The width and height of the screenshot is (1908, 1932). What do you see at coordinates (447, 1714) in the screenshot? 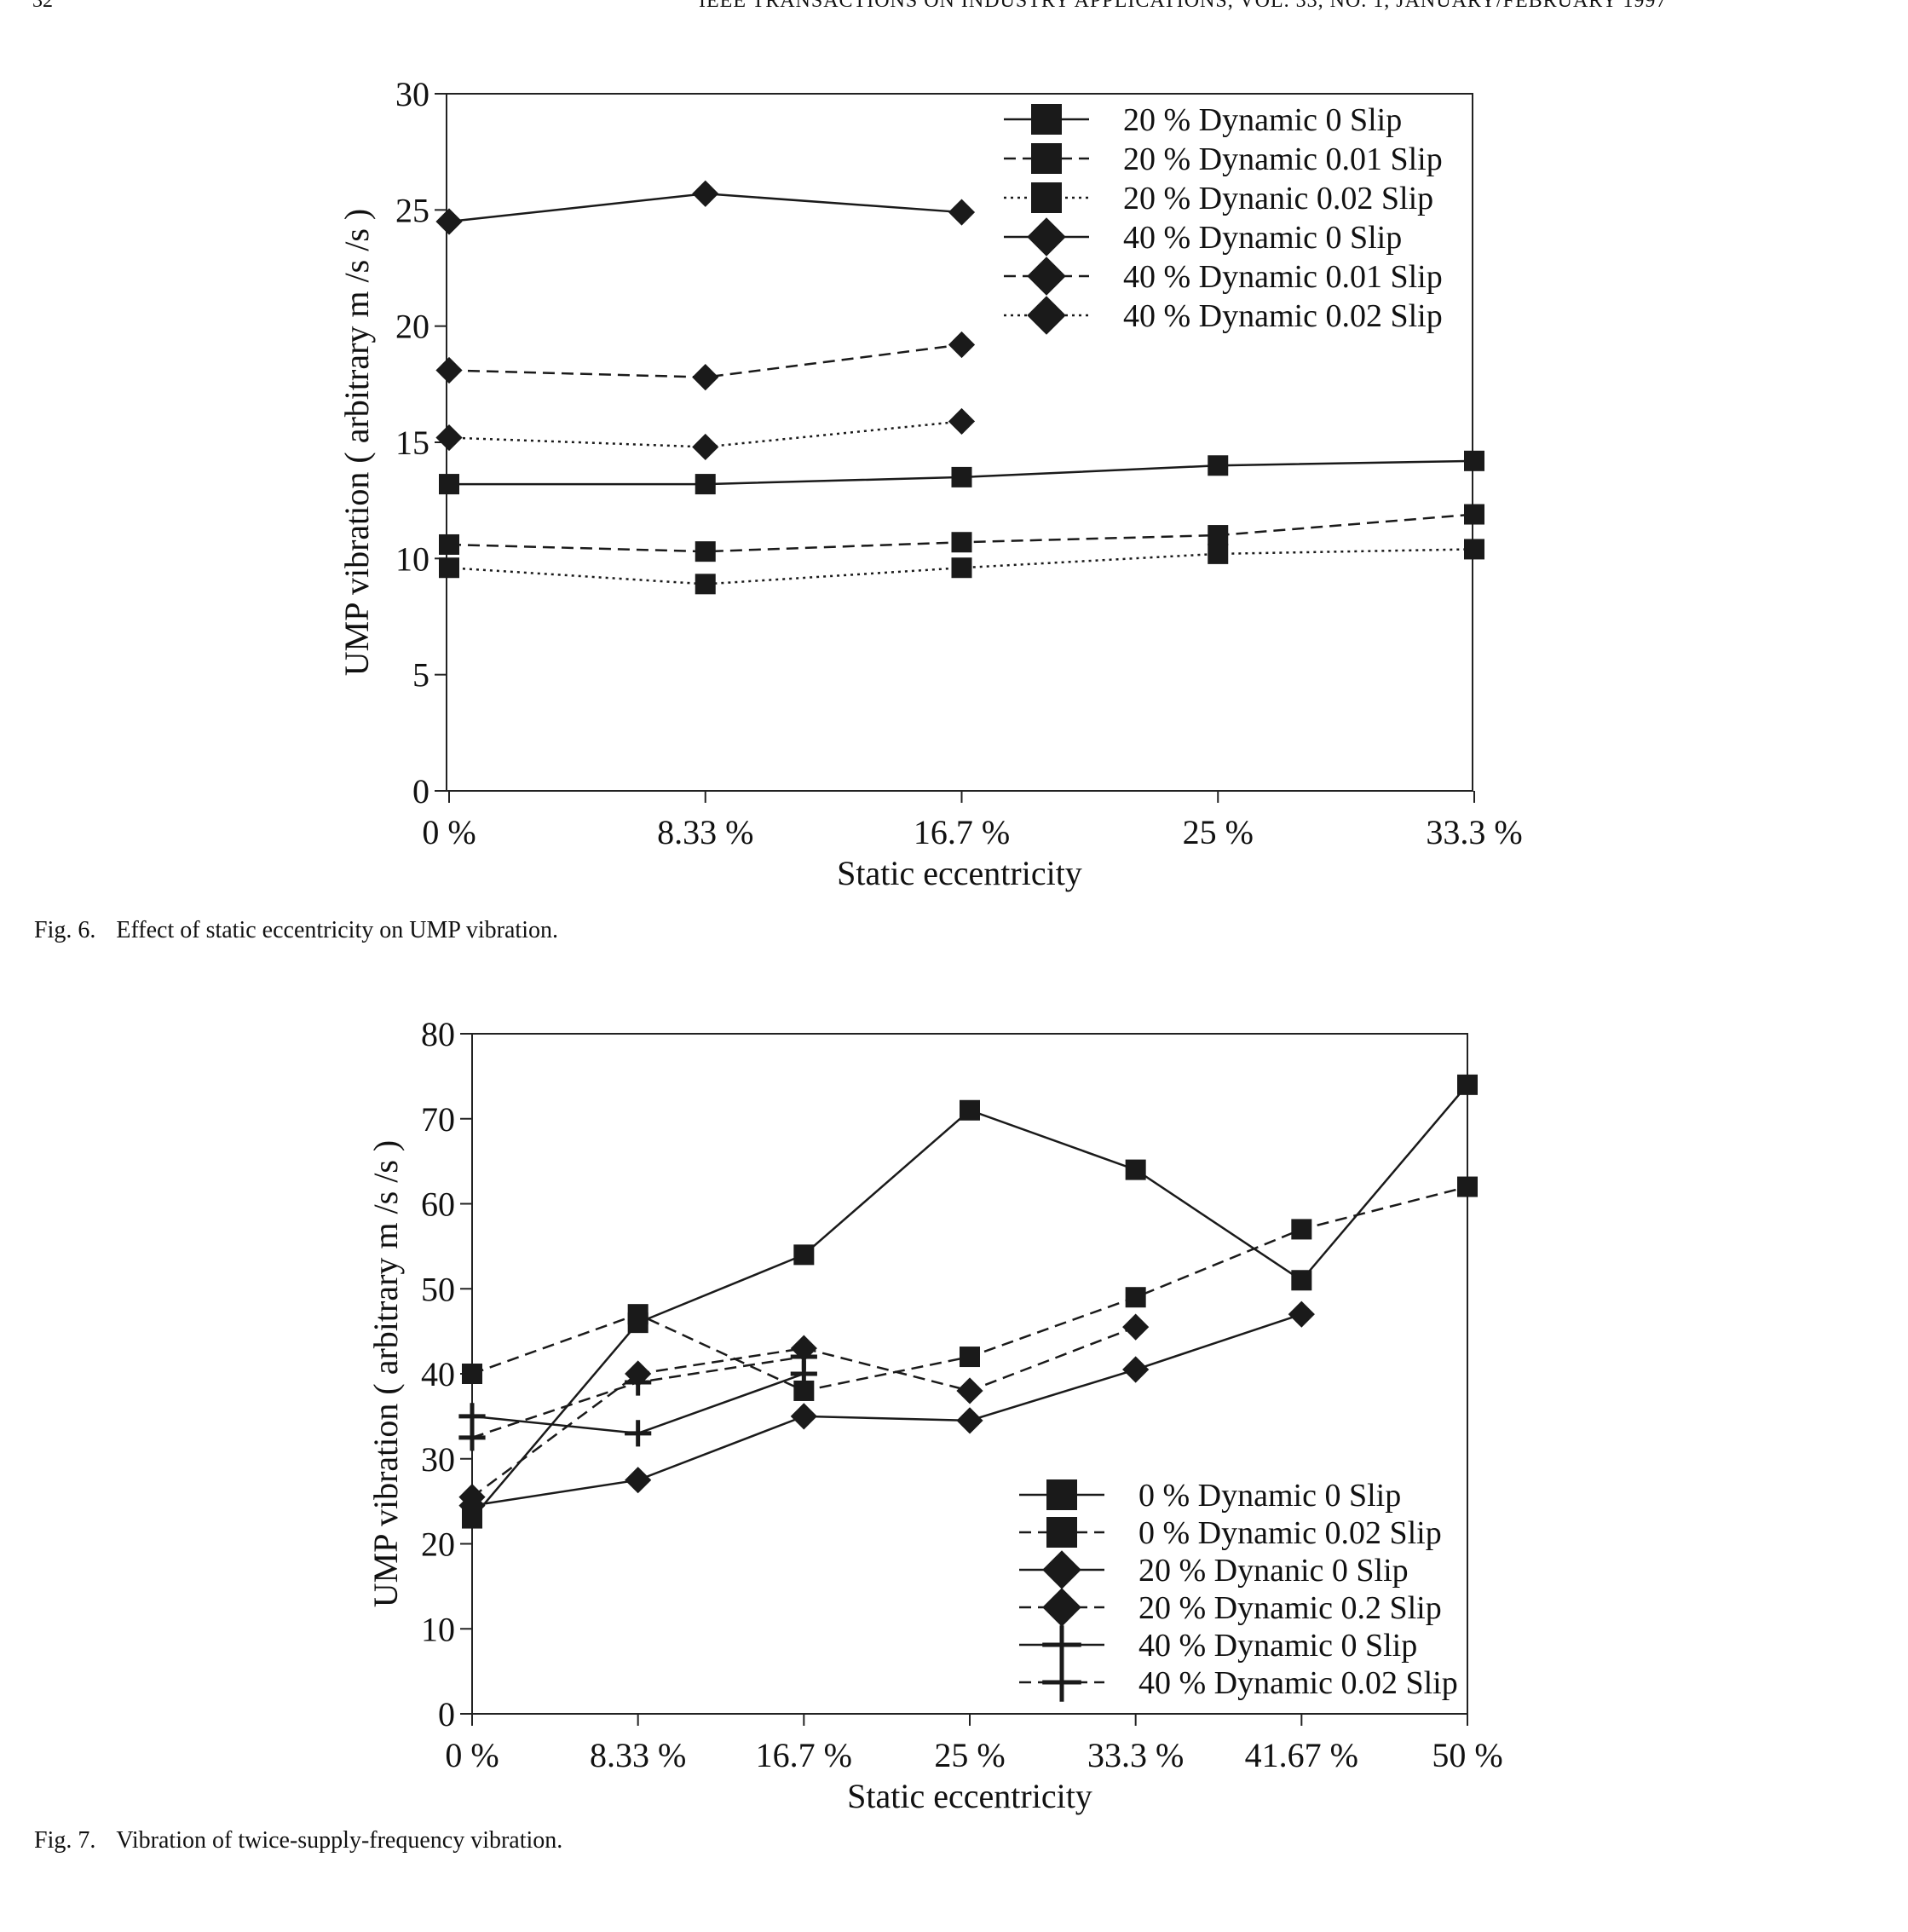
I see `fig7-y-tick-label: 0` at bounding box center [447, 1714].